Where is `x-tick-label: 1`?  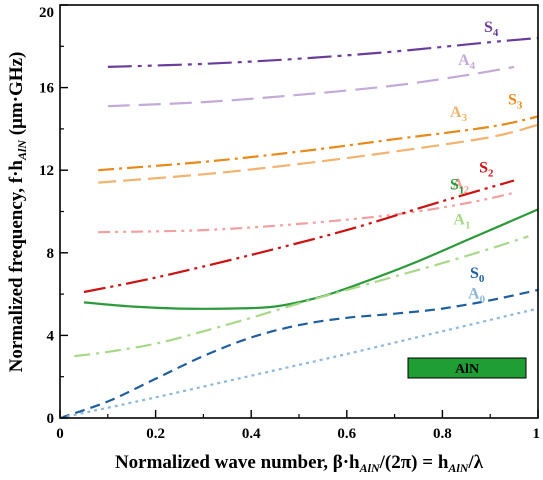
x-tick-label: 1 is located at coordinates (537, 434).